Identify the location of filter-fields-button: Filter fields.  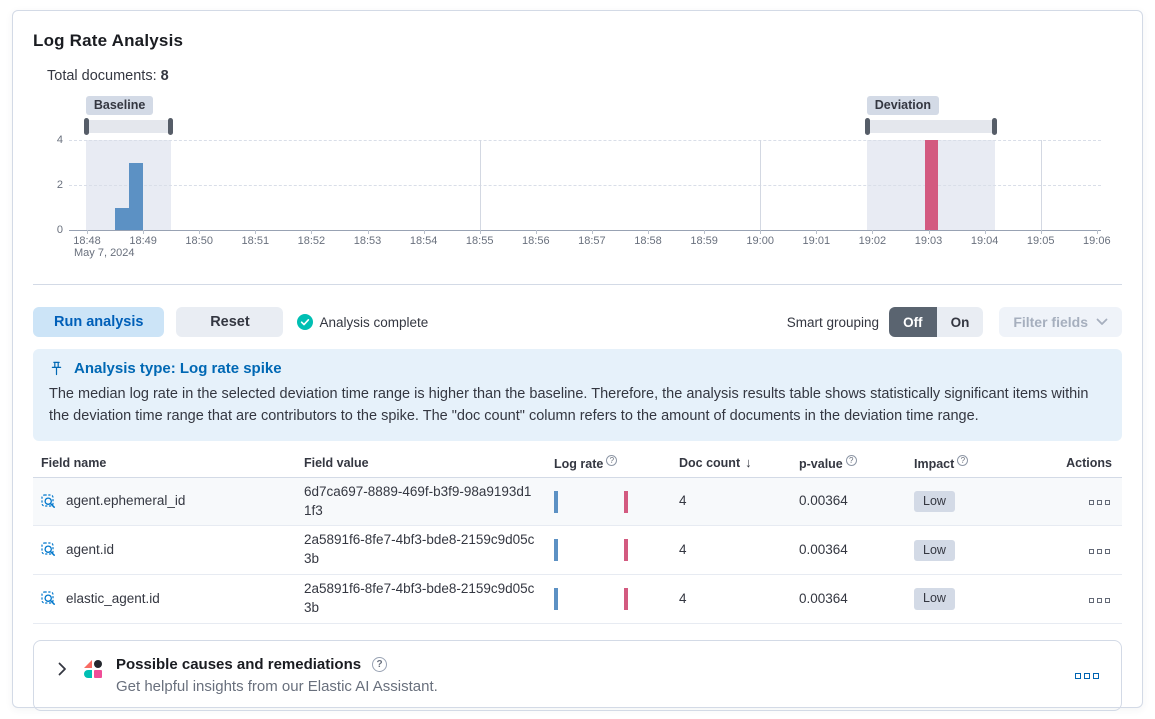
(1060, 322).